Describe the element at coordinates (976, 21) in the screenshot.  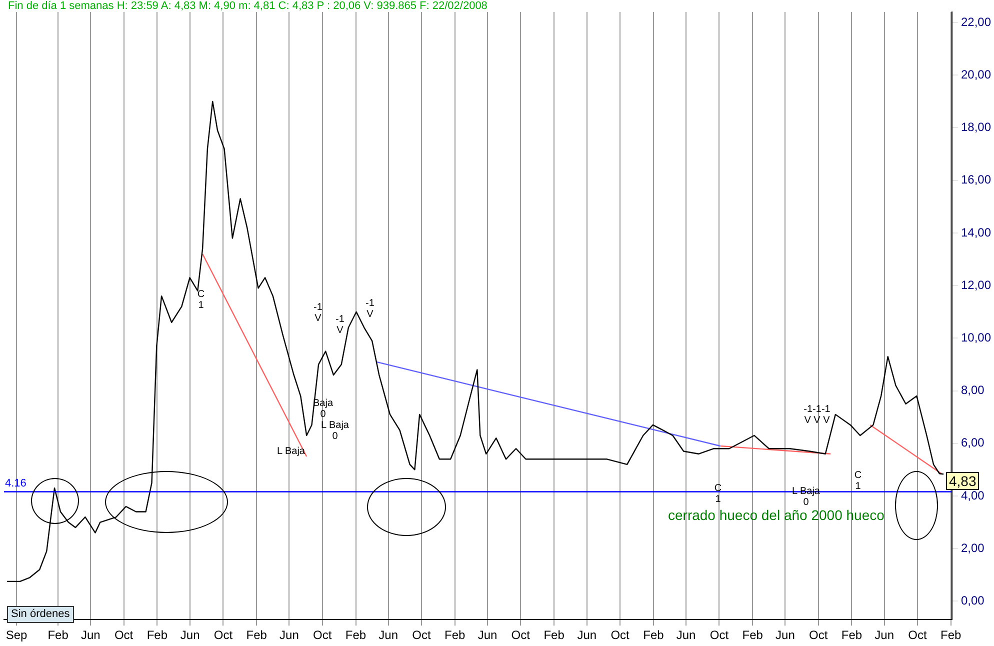
I see `y-tick-label: 22,00` at that location.